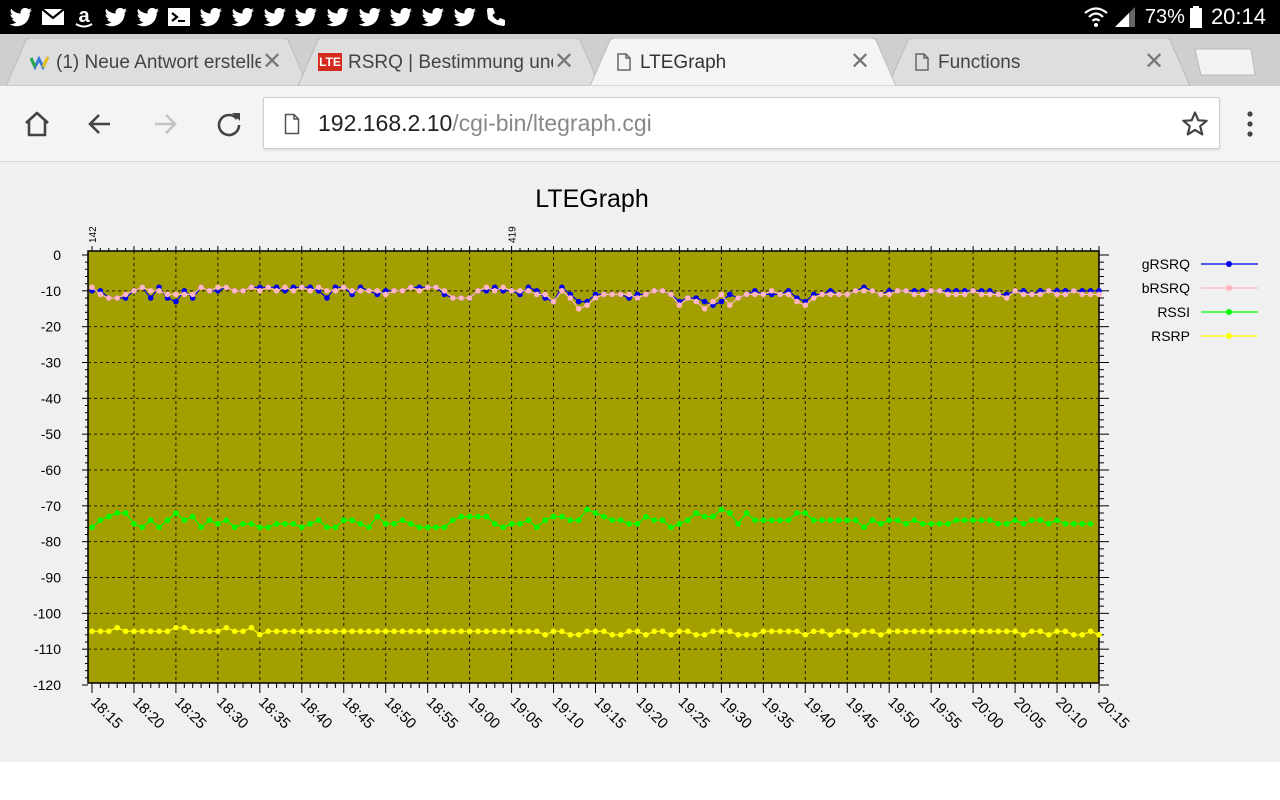 The width and height of the screenshot is (1280, 800). Describe the element at coordinates (157, 62) in the screenshot. I see `tab-neue-antwort: (1) Neue Antwort erstelle ✕` at that location.